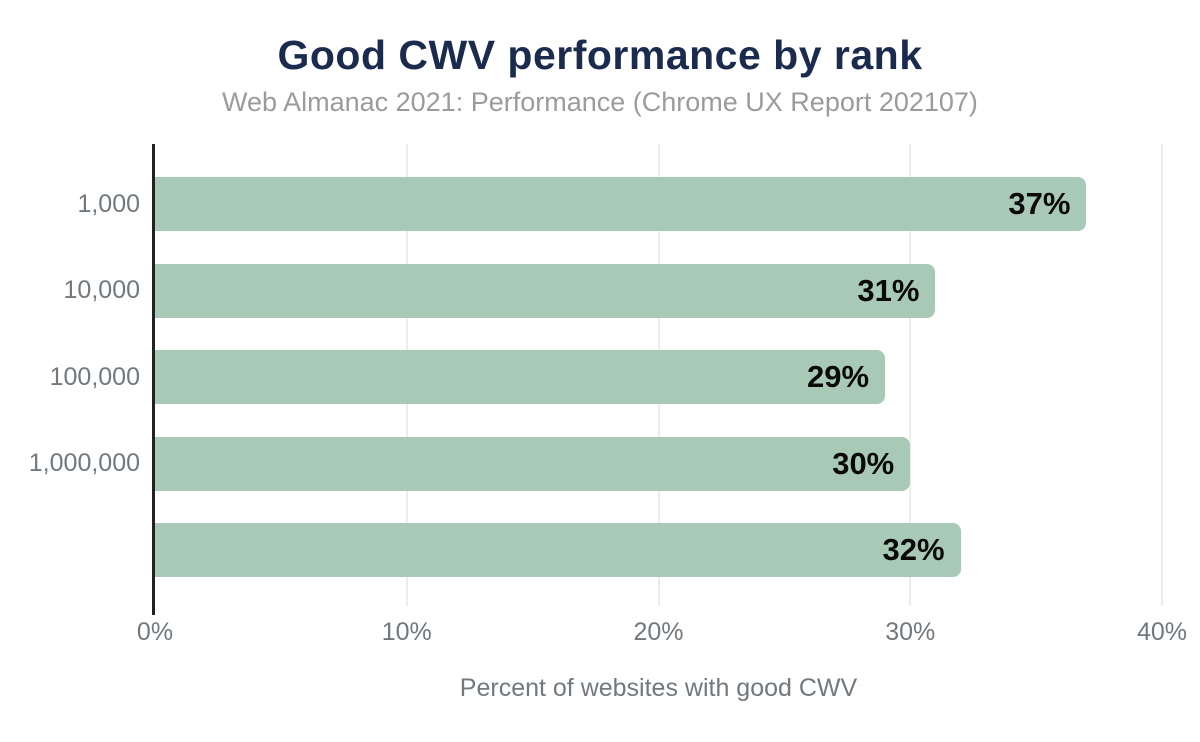  I want to click on bar-row: 32%, so click(658, 550).